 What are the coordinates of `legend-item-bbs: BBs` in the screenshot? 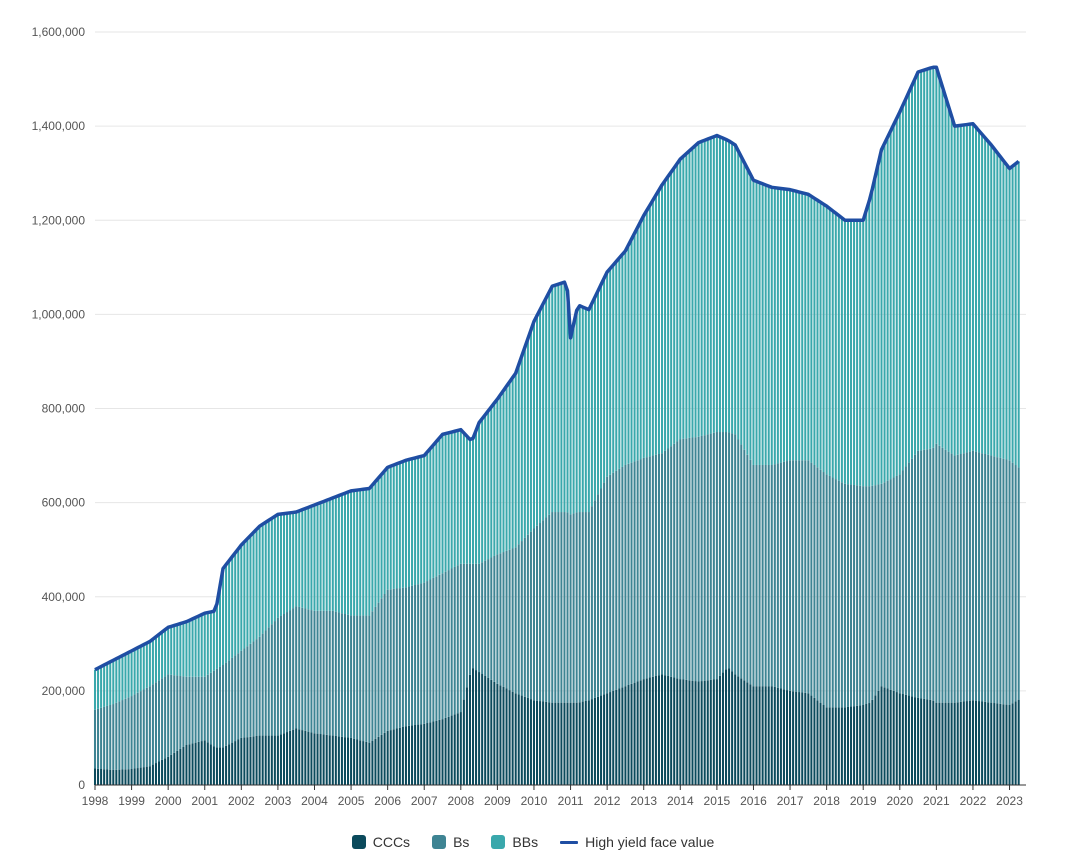 It's located at (514, 842).